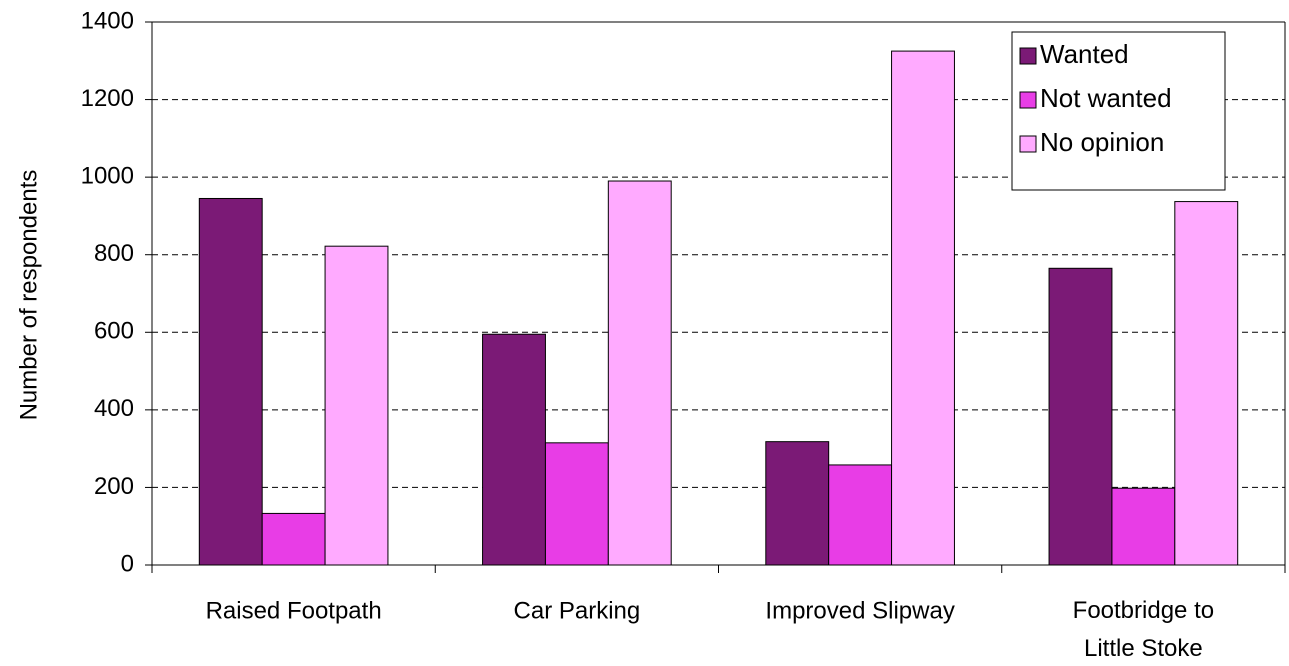 This screenshot has width=1289, height=666. I want to click on y-tick-label: 1200, so click(107, 98).